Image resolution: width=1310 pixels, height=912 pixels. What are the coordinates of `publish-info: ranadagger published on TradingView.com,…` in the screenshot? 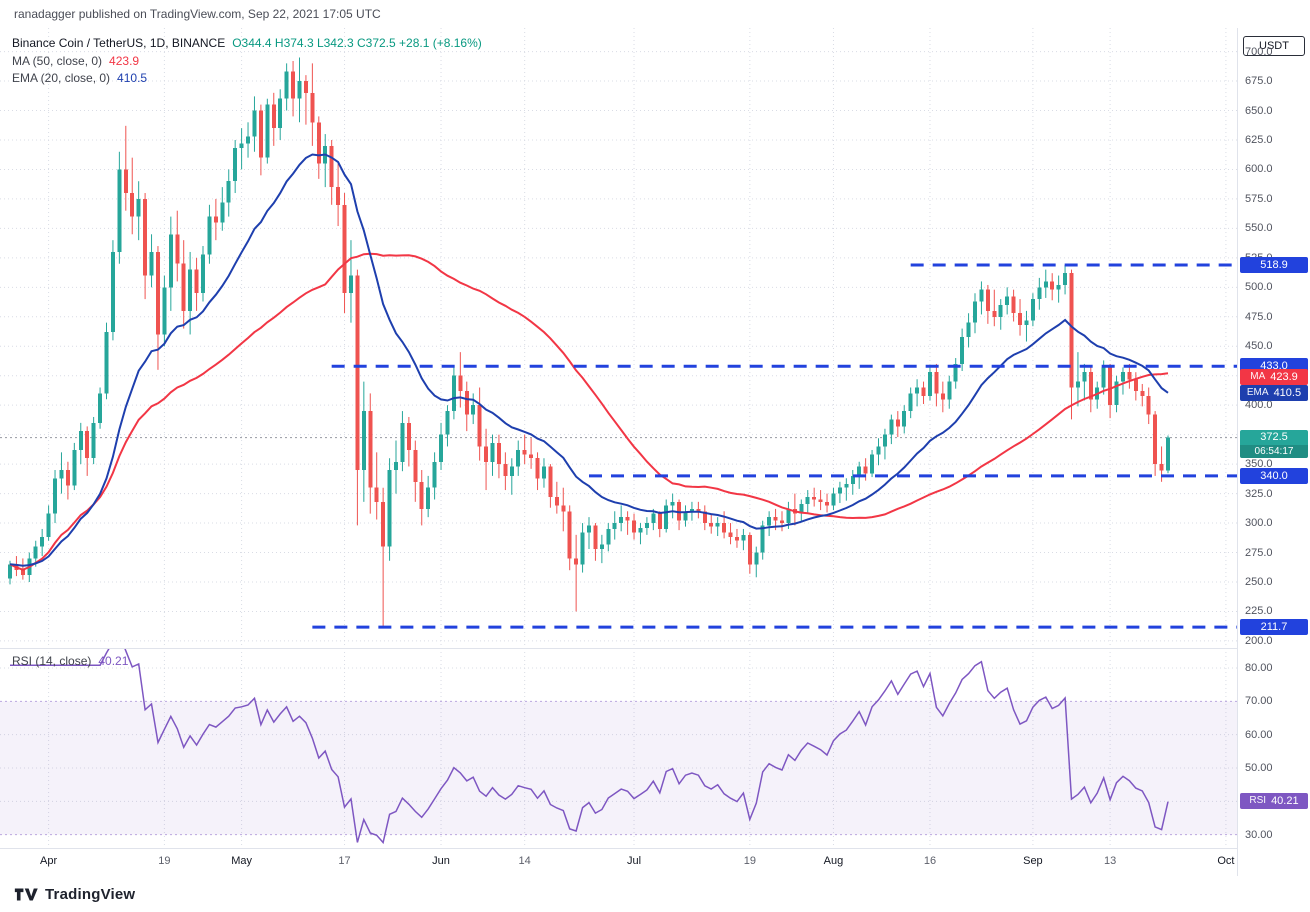 It's located at (197, 14).